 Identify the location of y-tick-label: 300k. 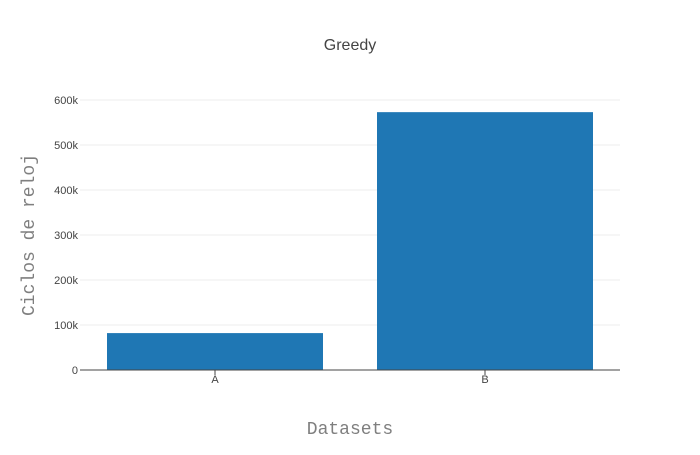
(66, 236).